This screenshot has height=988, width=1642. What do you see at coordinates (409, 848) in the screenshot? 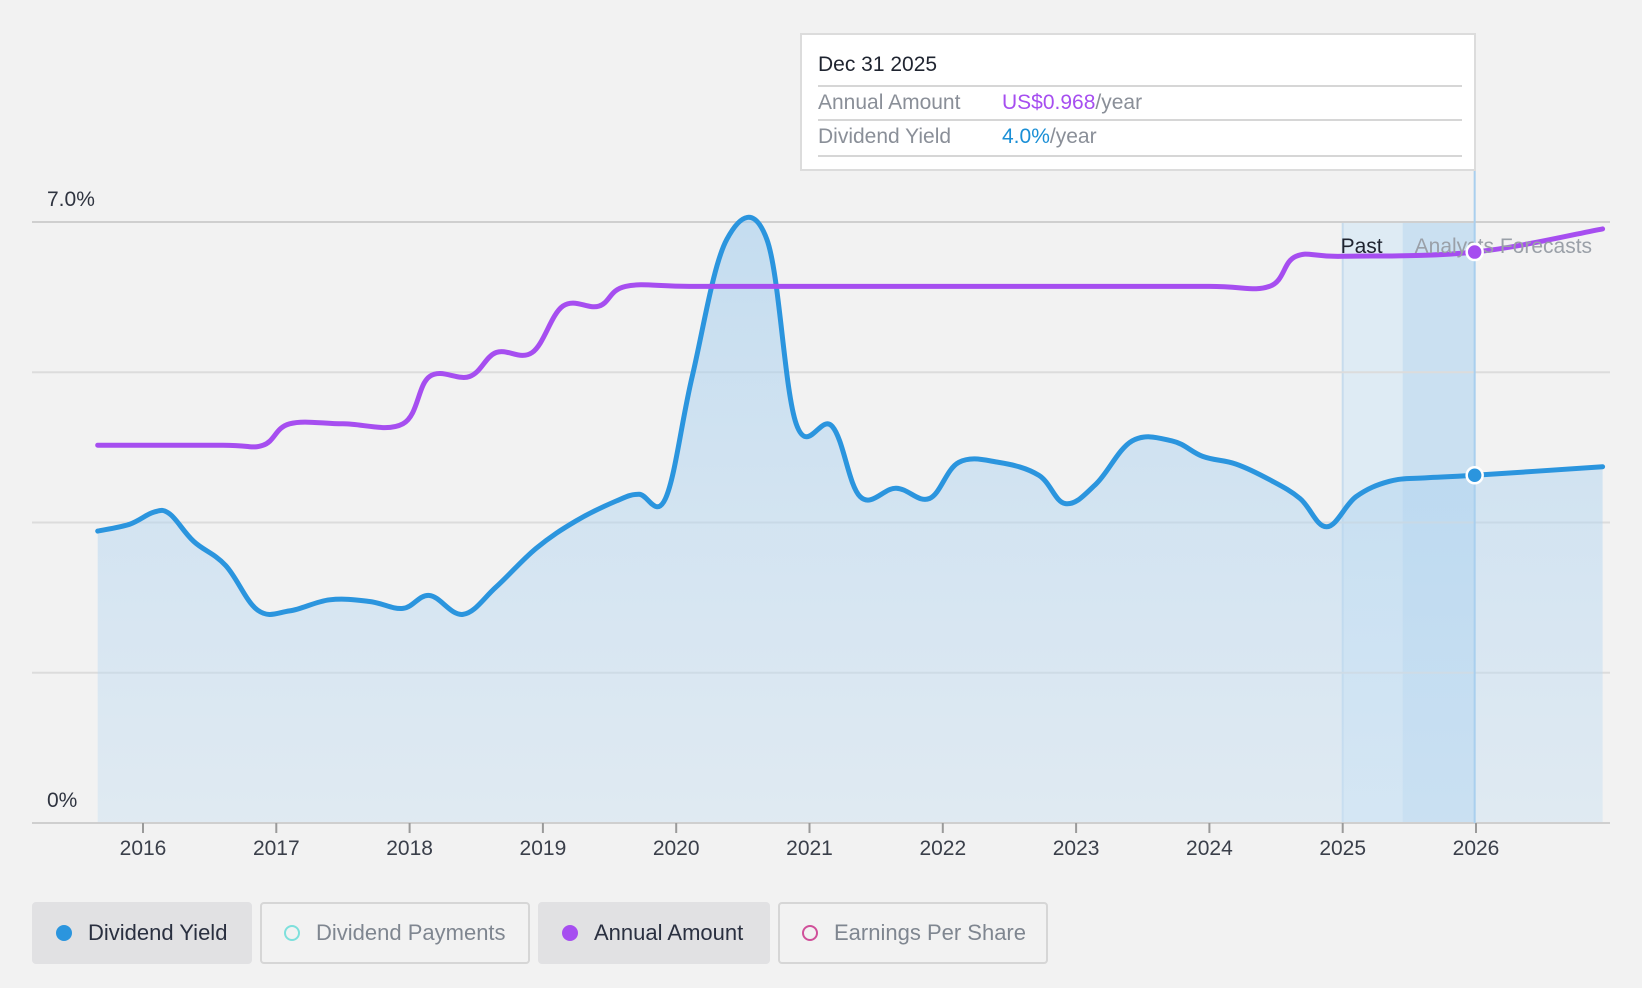
I see `x-tick-label: 2018` at bounding box center [409, 848].